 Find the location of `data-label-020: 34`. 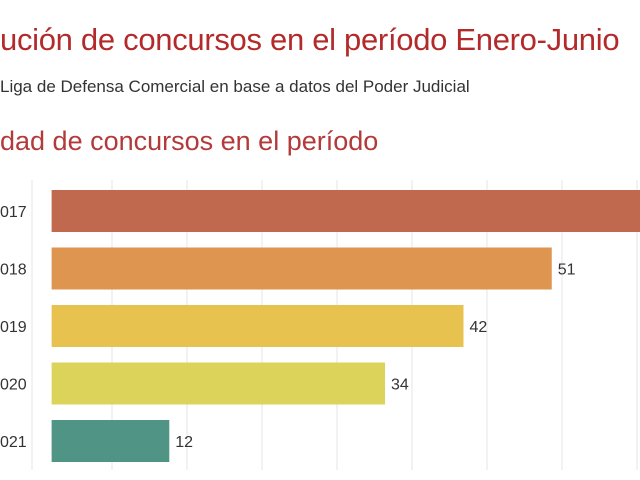

data-label-020: 34 is located at coordinates (400, 385).